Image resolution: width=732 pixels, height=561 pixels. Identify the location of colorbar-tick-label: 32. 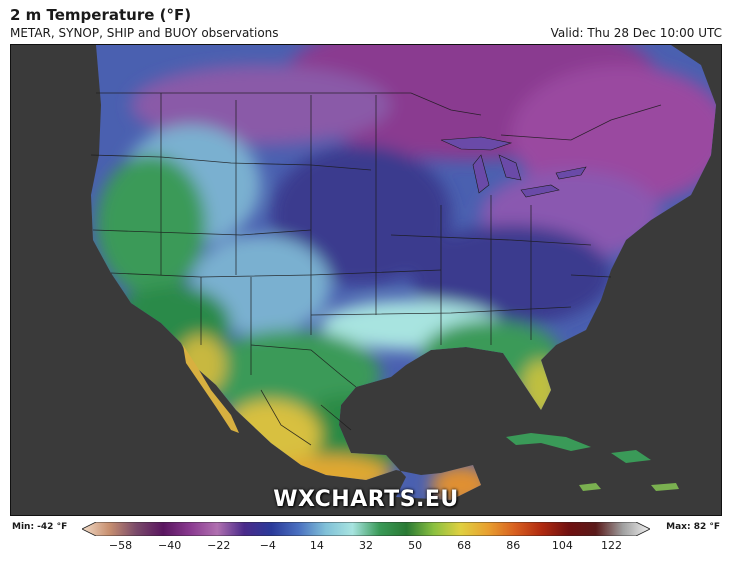
(366, 545).